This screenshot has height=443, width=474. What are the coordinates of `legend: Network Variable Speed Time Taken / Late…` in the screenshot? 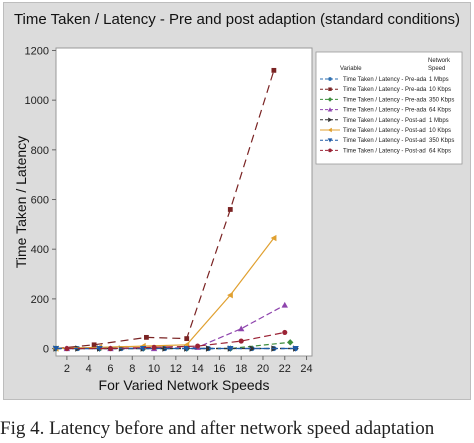 It's located at (389, 108).